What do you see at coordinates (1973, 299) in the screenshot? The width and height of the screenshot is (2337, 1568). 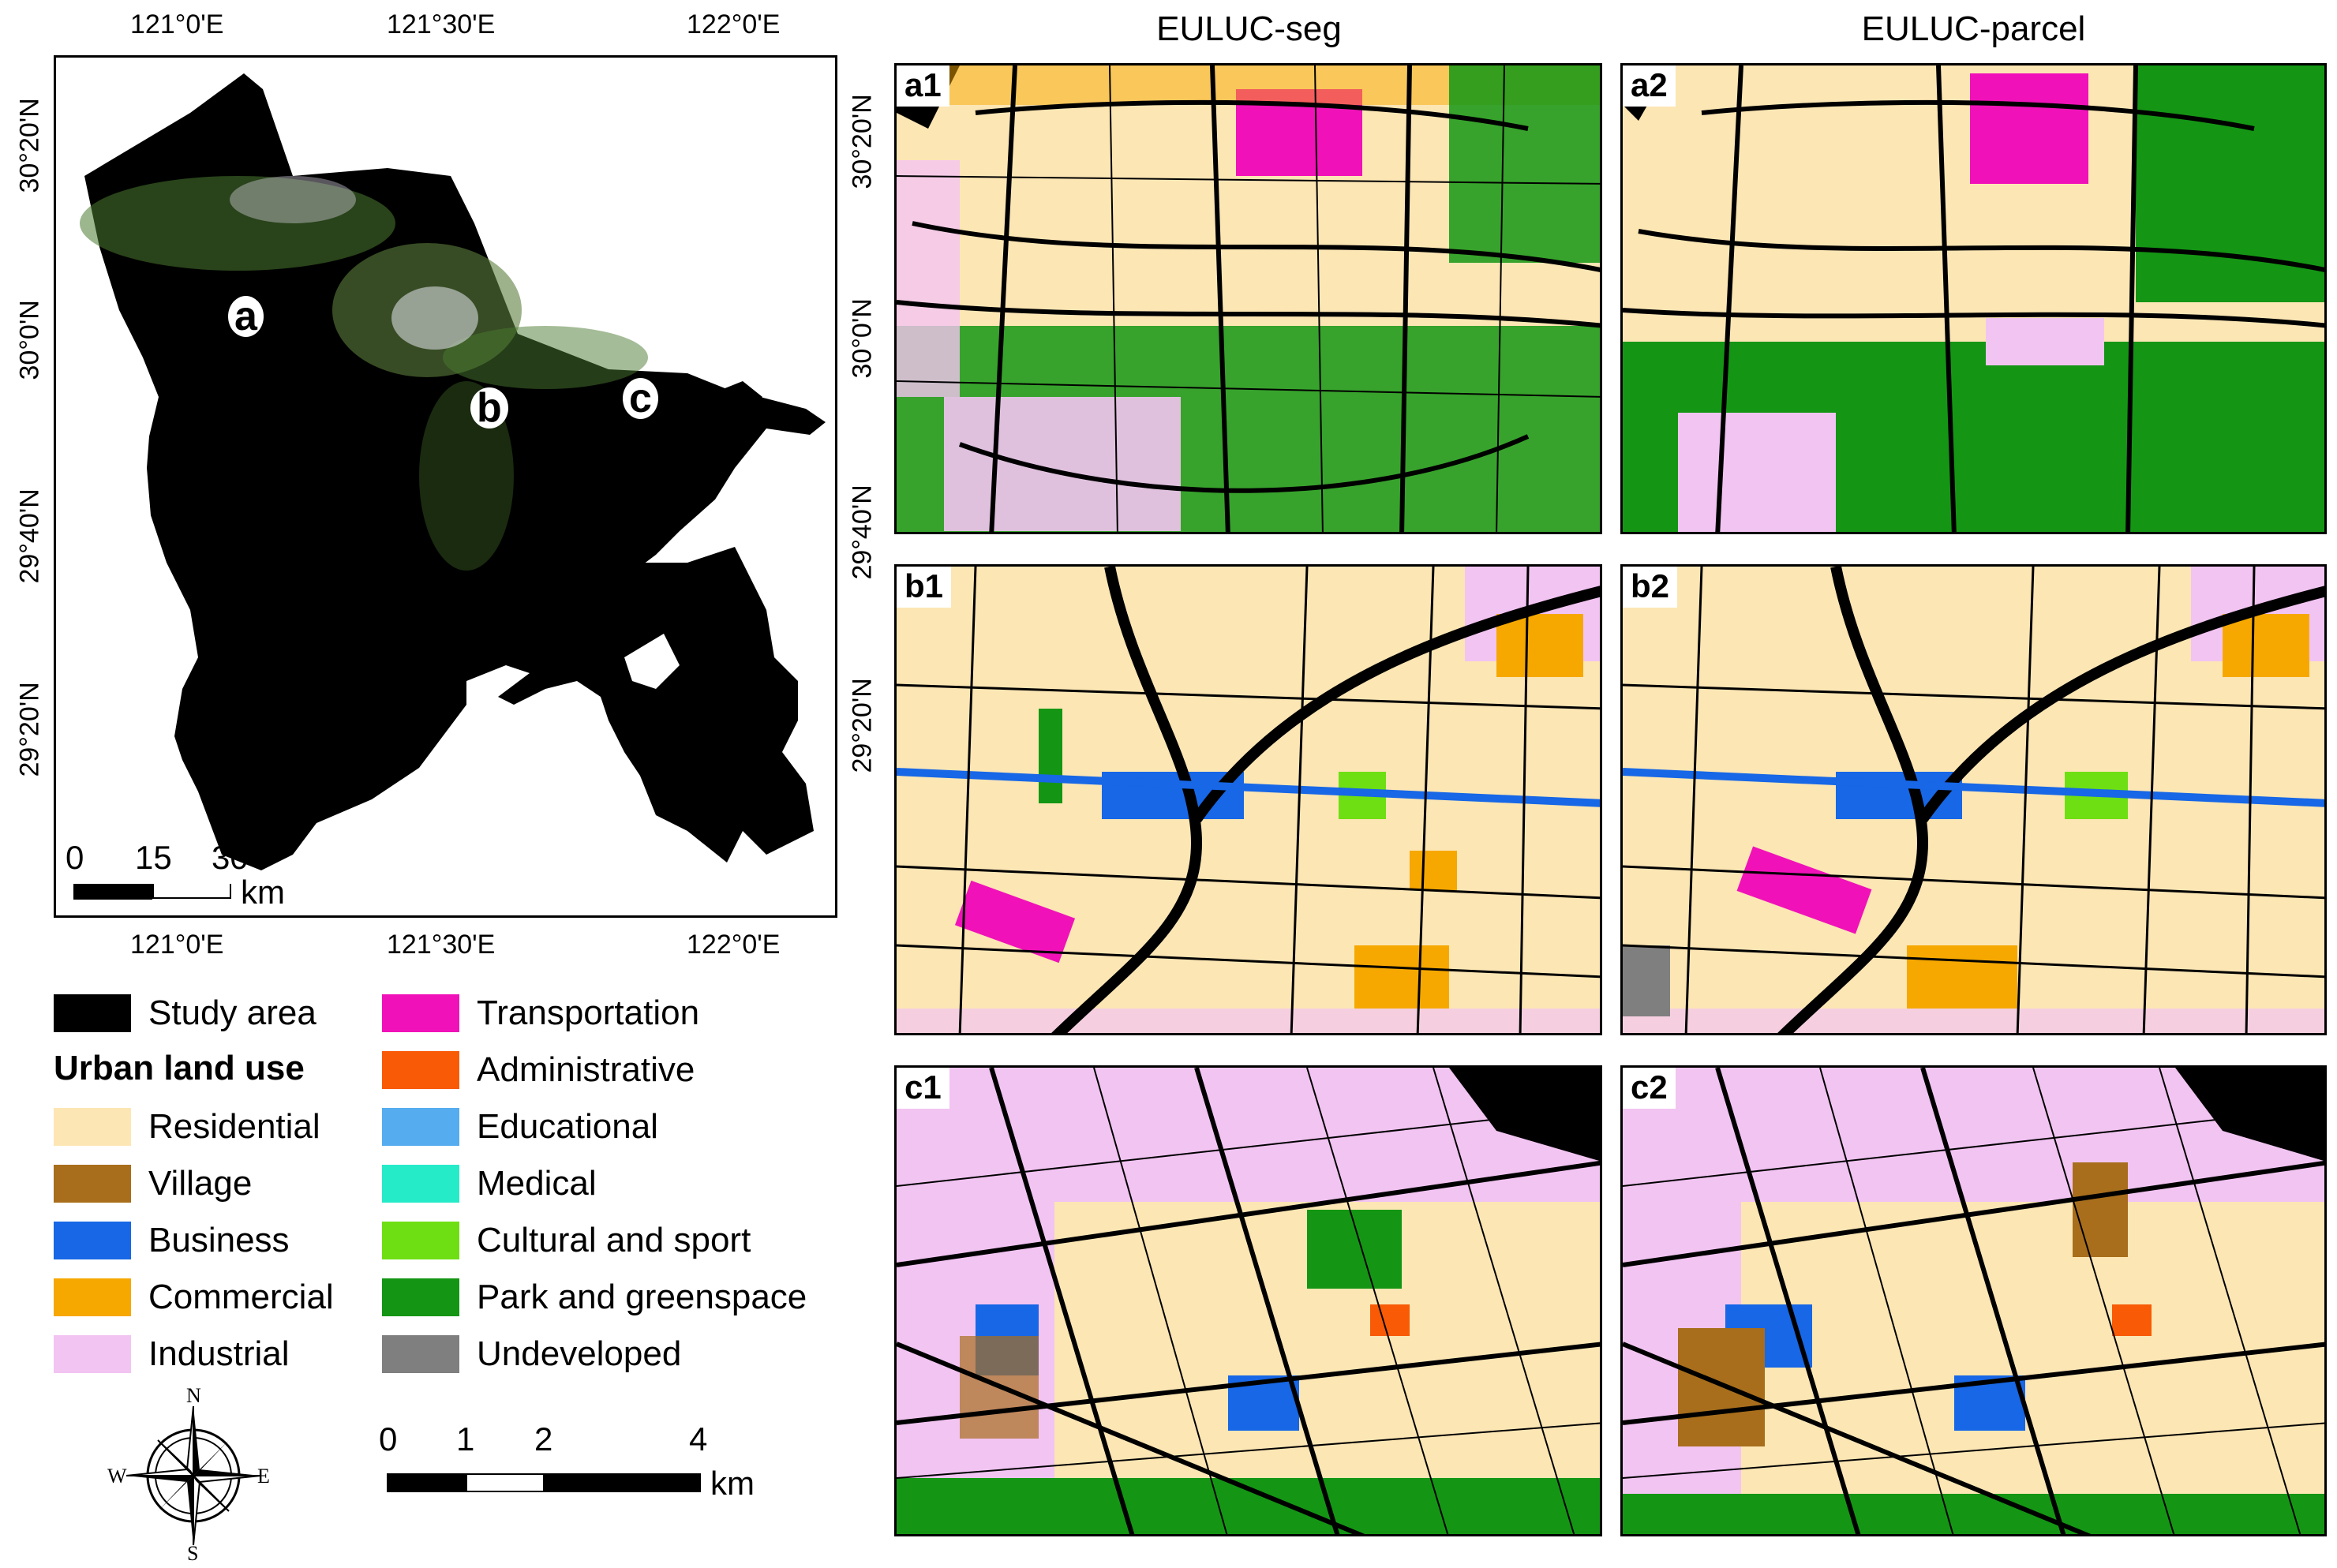 I see `panel-a2: a2` at bounding box center [1973, 299].